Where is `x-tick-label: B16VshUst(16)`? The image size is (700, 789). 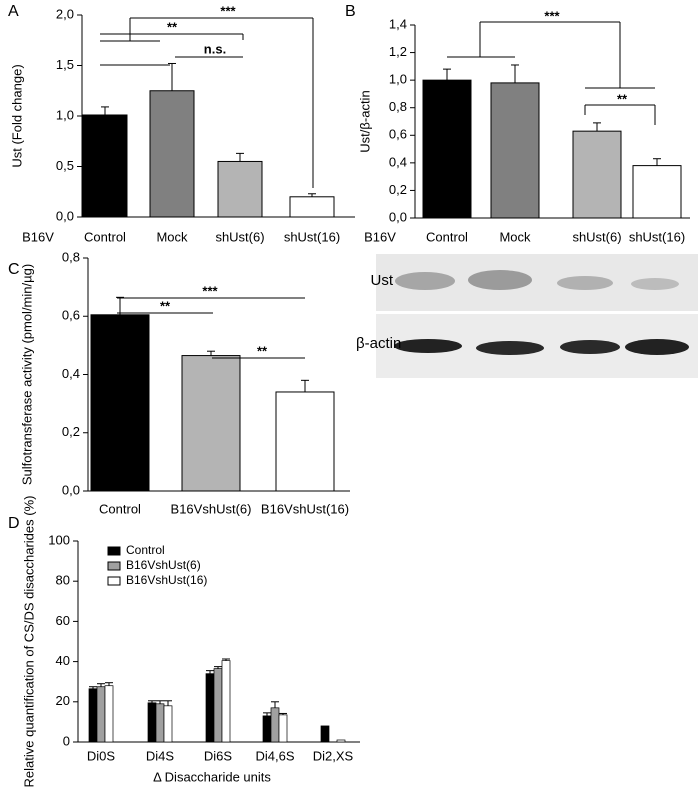
x-tick-label: B16VshUst(16) is located at coordinates (305, 508).